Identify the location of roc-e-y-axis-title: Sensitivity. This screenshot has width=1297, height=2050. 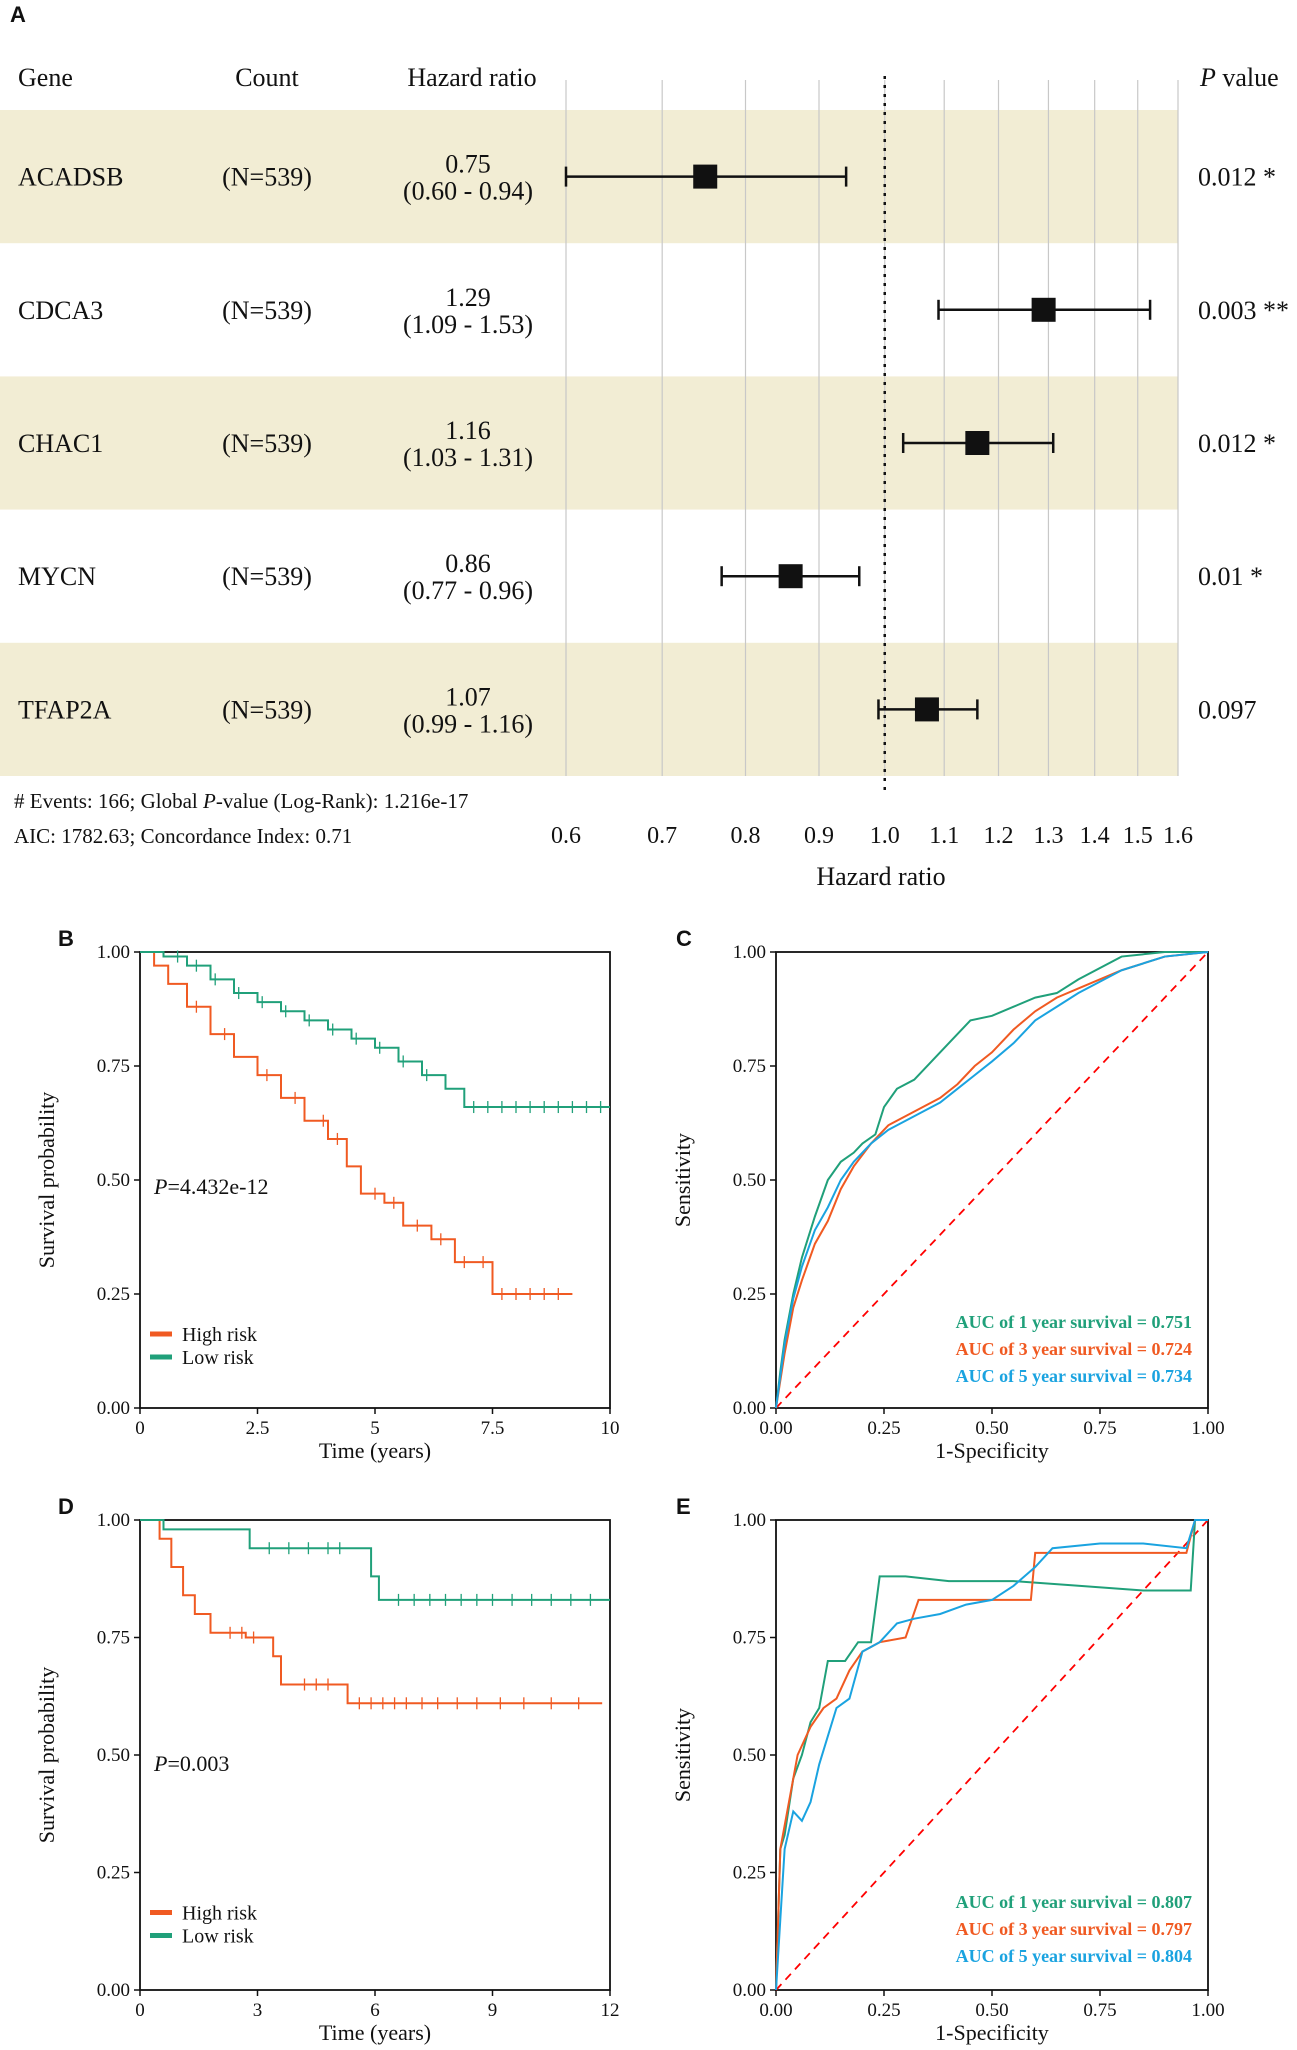
(682, 1755).